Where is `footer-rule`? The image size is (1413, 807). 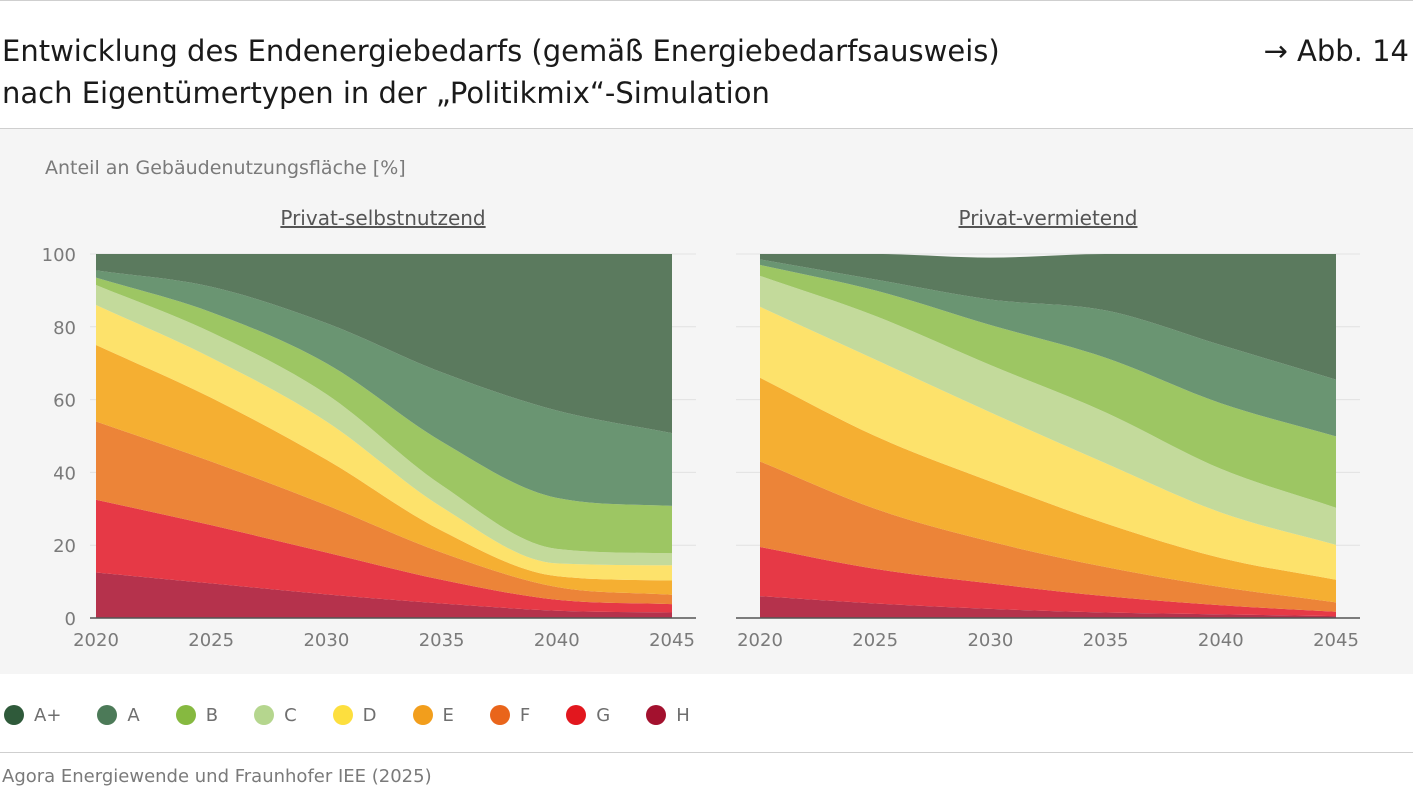
footer-rule is located at coordinates (706, 752).